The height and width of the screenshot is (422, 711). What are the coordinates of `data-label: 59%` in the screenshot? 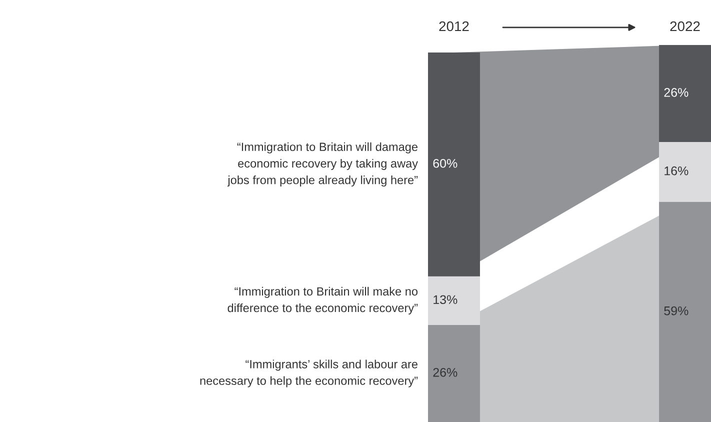 It's located at (676, 311).